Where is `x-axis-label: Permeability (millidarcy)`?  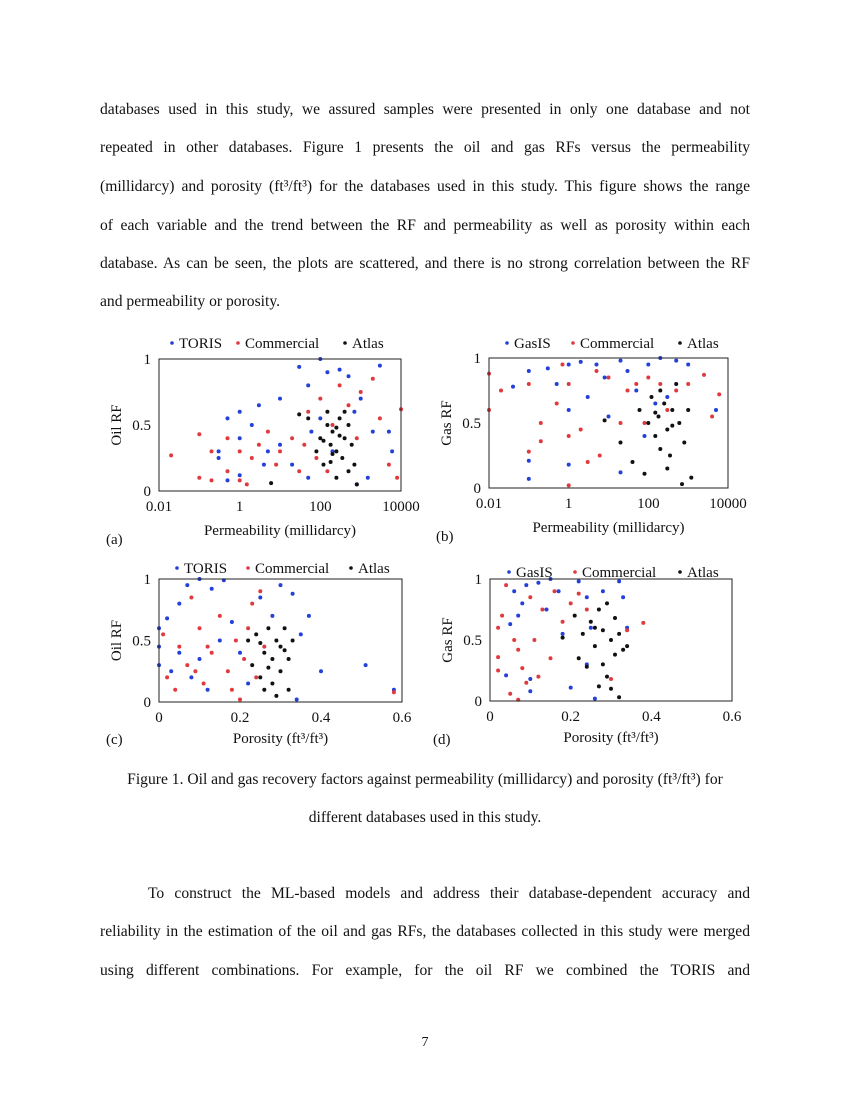 x-axis-label: Permeability (millidarcy) is located at coordinates (280, 531).